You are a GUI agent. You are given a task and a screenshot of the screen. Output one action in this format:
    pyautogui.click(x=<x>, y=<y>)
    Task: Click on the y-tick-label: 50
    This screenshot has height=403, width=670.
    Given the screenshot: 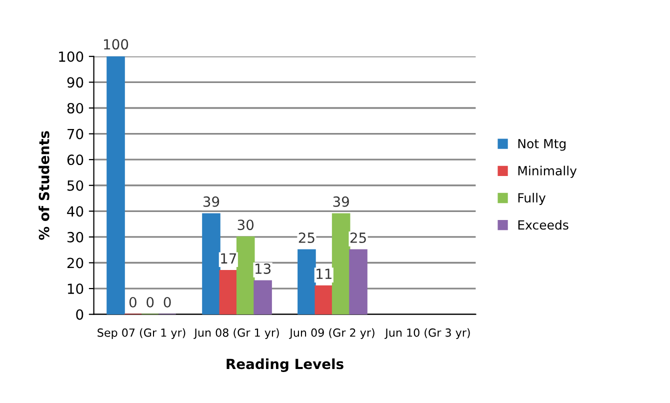 What is the action you would take?
    pyautogui.click(x=75, y=185)
    